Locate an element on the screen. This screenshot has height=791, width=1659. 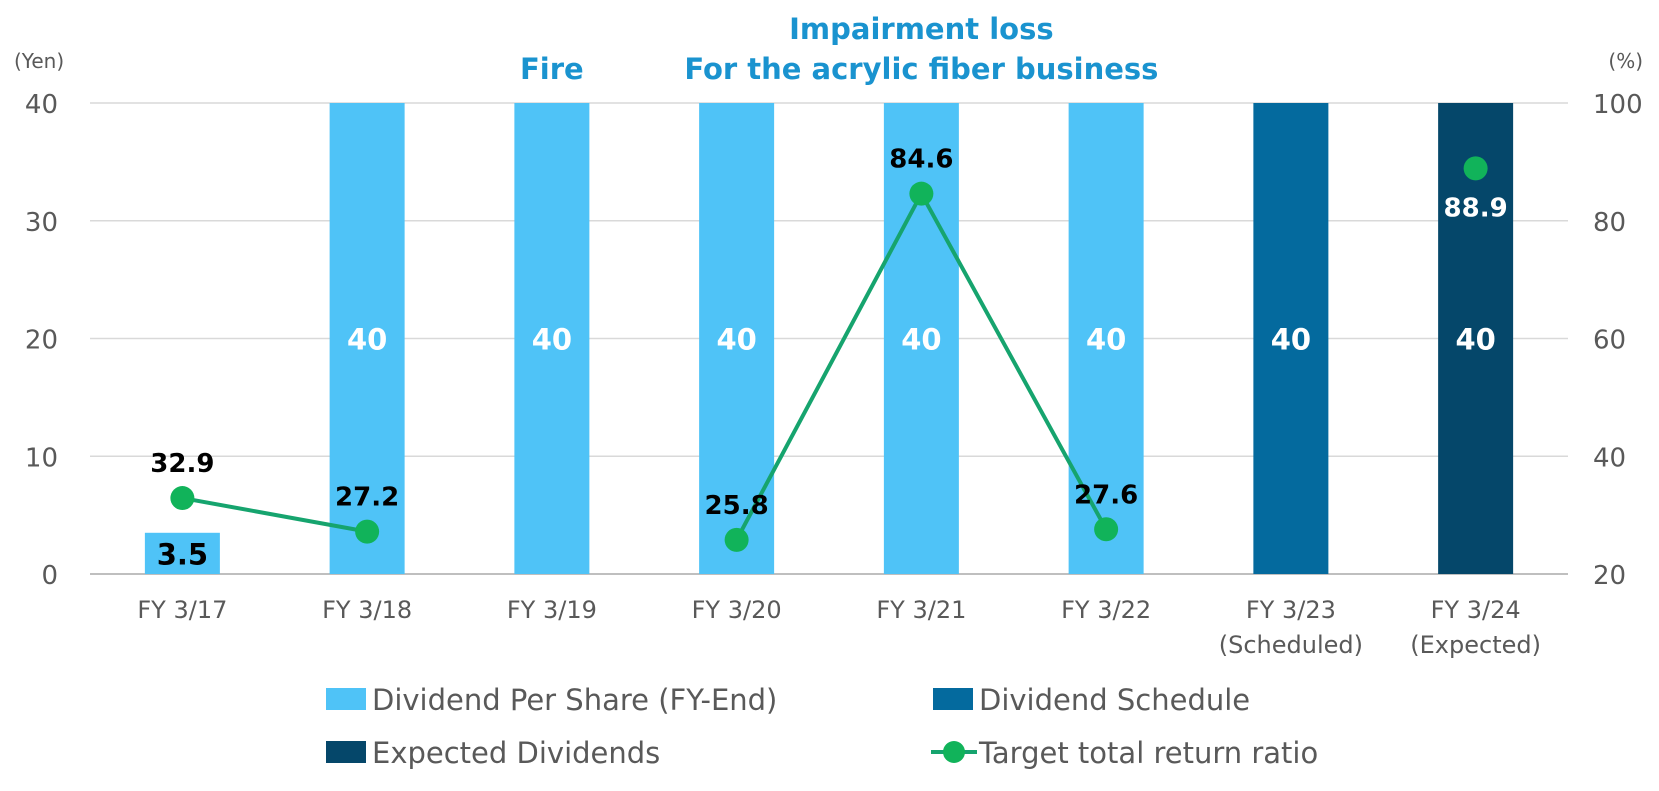
bar-value-label: 3.5 is located at coordinates (182, 554).